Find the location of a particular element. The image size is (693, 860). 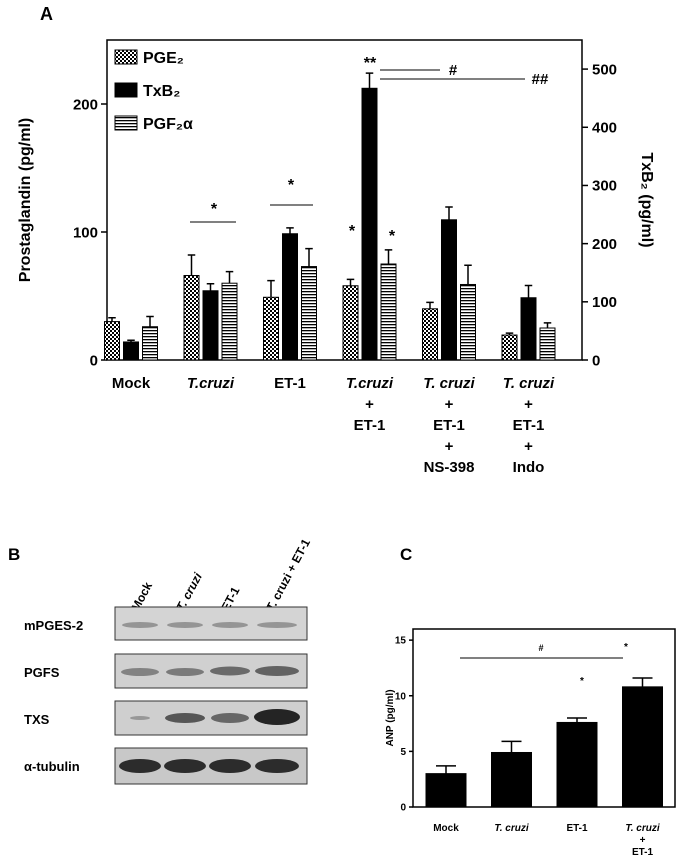

panel-label: A is located at coordinates (46, 14).